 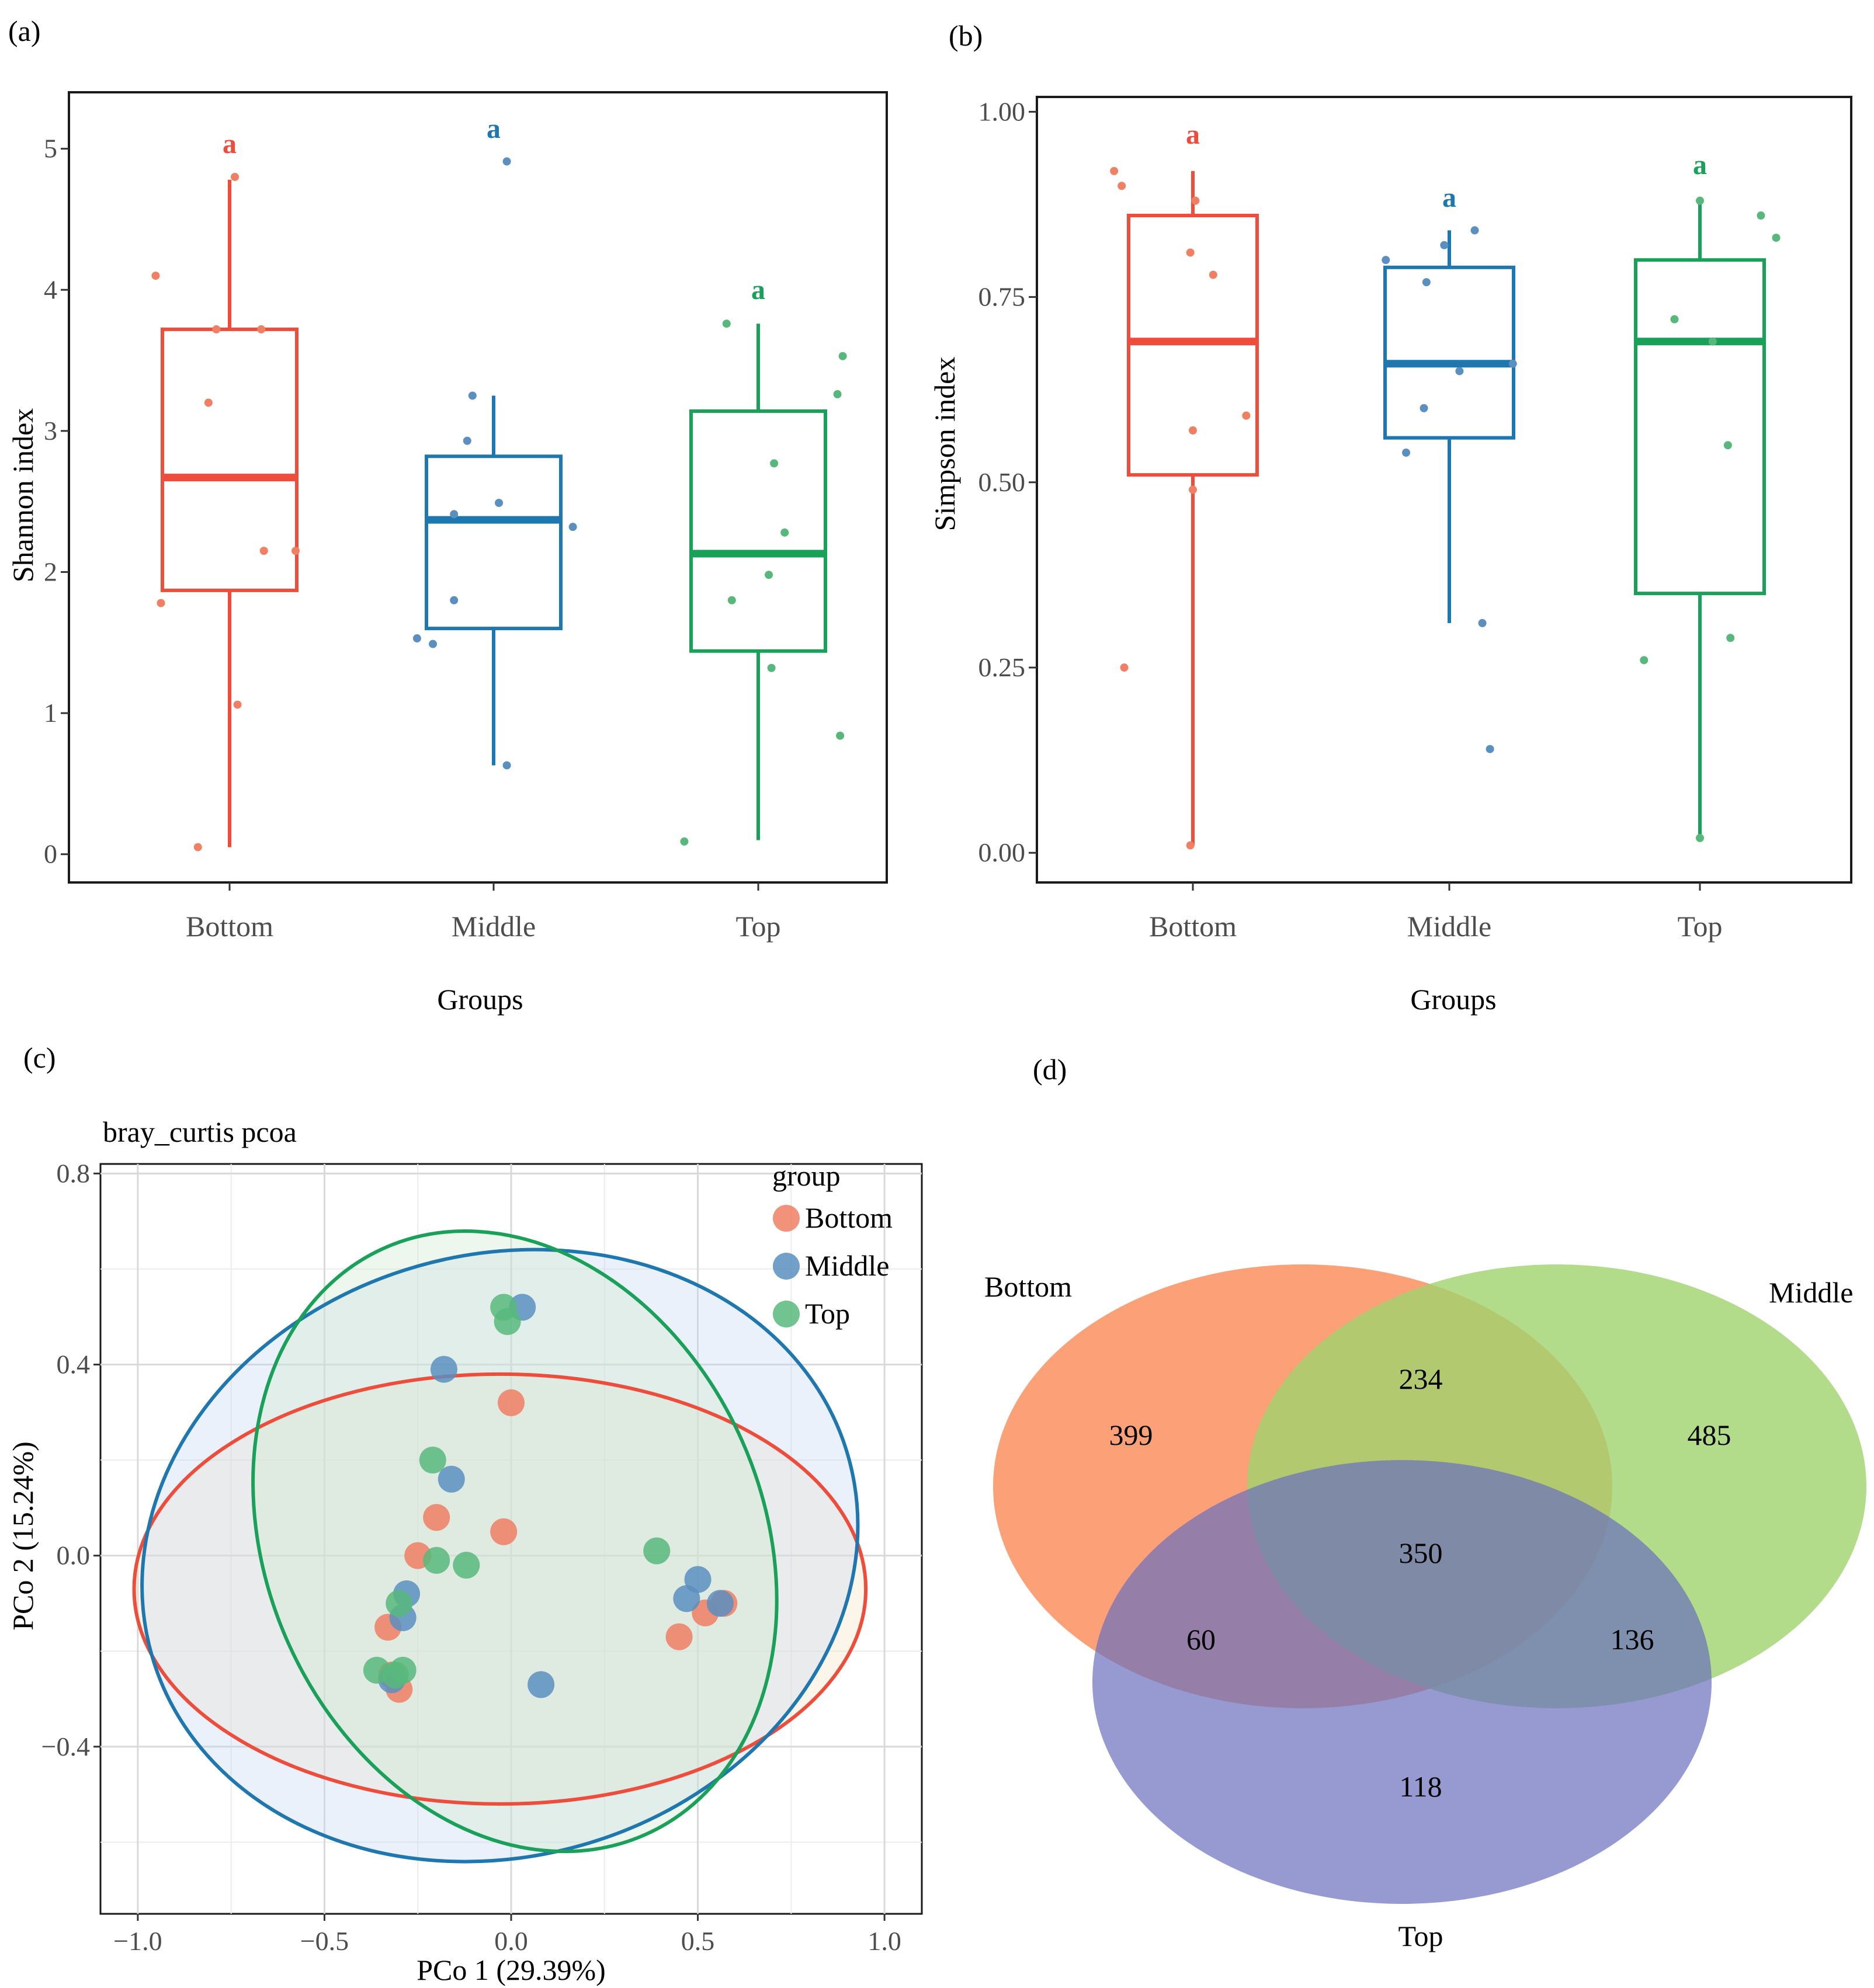 I want to click on panel-c-points, so click(x=550, y=1498).